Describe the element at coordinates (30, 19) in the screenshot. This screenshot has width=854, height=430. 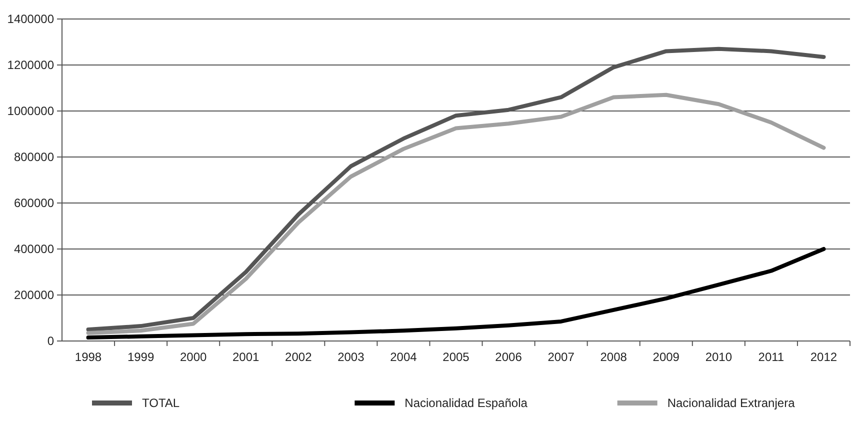
I see `y-tick-label: 1400000` at that location.